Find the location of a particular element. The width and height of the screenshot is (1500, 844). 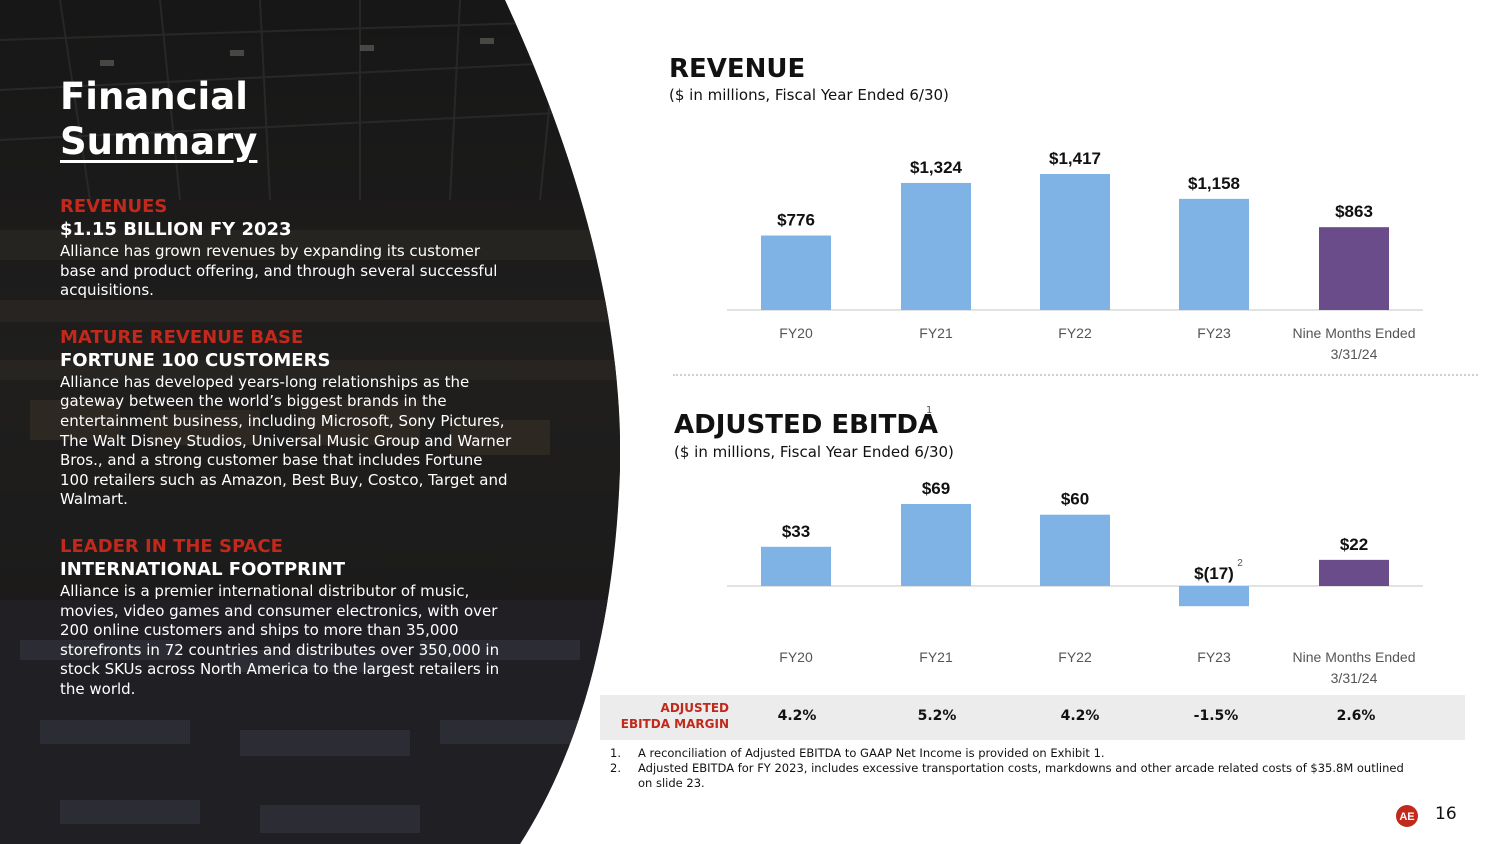

ebitda-data-label: $33 is located at coordinates (796, 531).